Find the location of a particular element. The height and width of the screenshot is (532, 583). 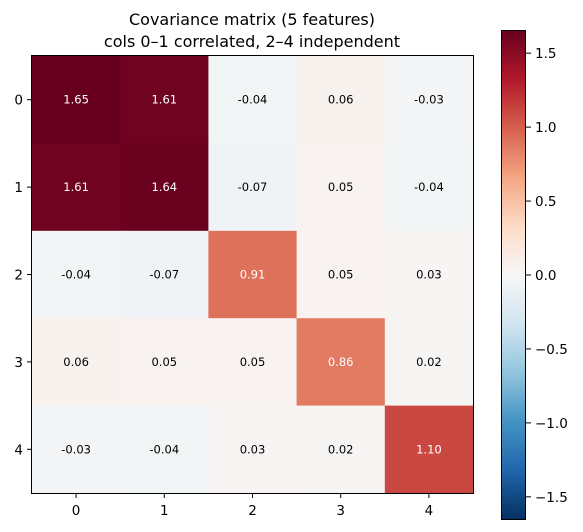

x-axis-ticks: 0 1 2 3 4 is located at coordinates (252, 506).